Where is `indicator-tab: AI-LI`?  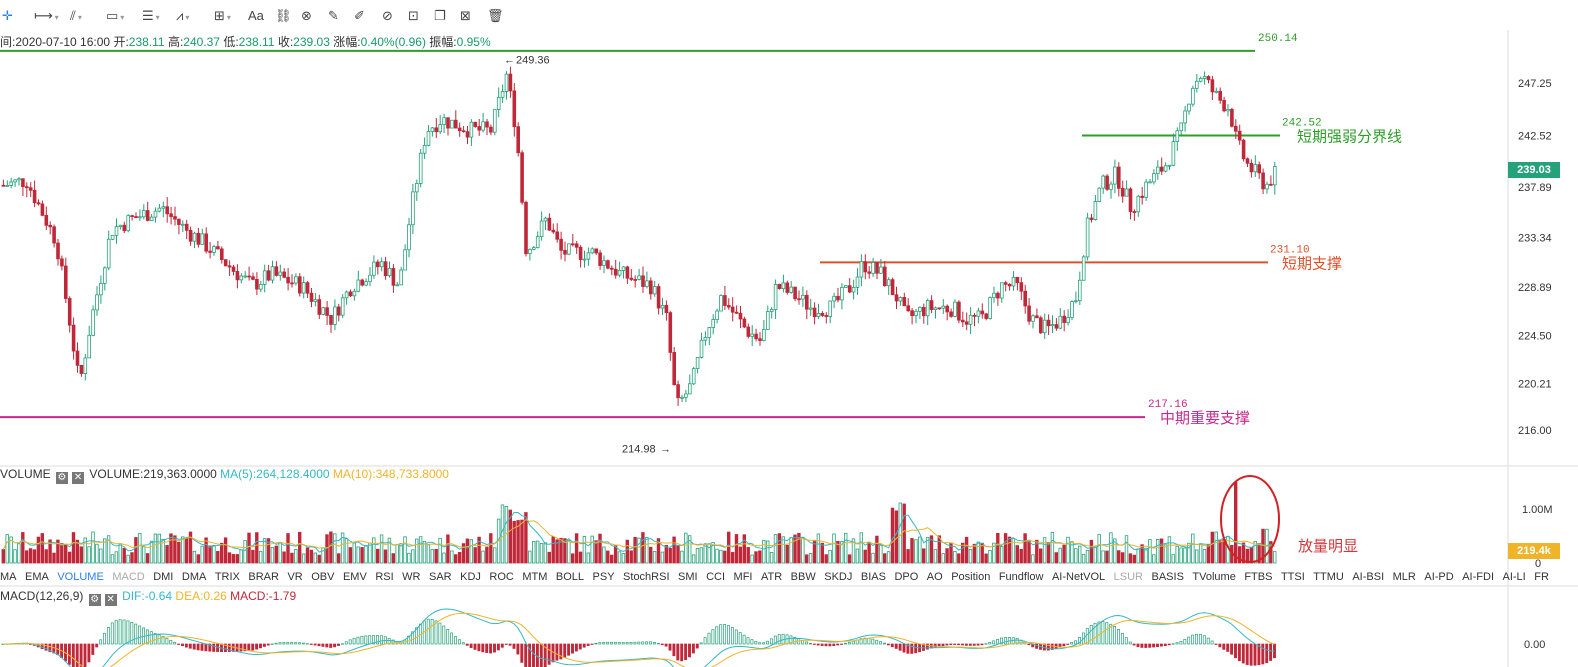
indicator-tab: AI-LI is located at coordinates (1514, 577).